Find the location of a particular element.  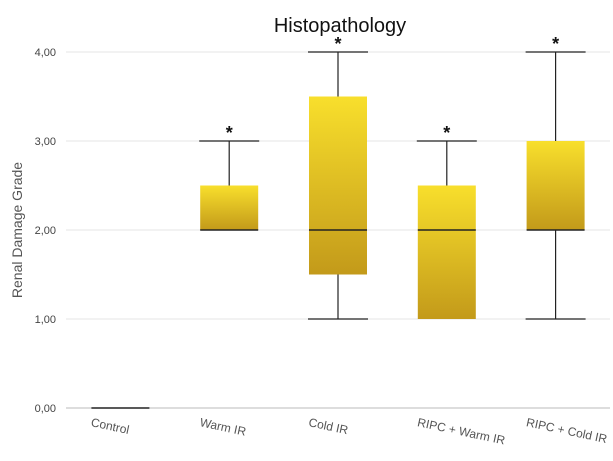

box-ripc-warm-ir: * is located at coordinates (446, 221).